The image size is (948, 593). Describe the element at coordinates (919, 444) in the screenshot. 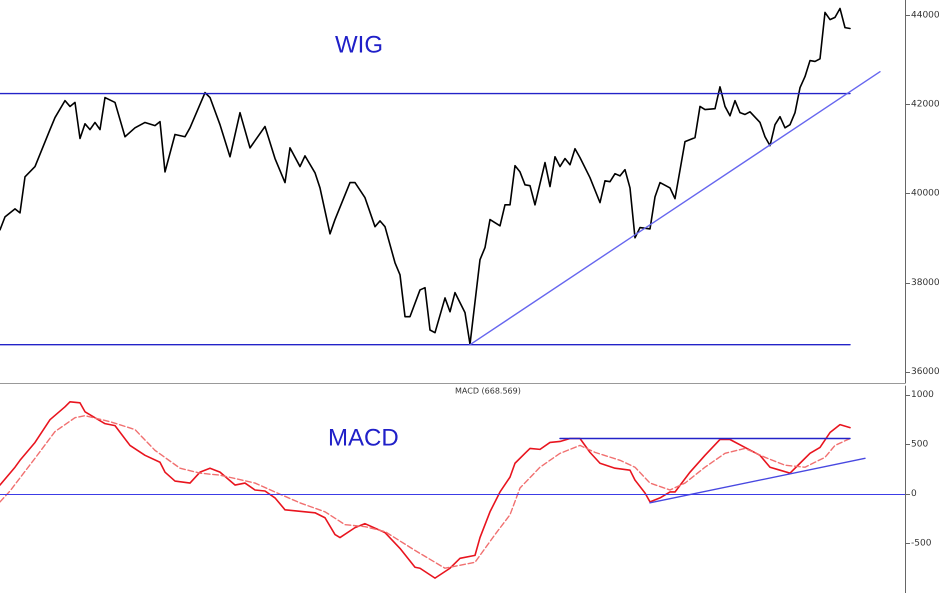

I see `y-tick-label: 500` at that location.